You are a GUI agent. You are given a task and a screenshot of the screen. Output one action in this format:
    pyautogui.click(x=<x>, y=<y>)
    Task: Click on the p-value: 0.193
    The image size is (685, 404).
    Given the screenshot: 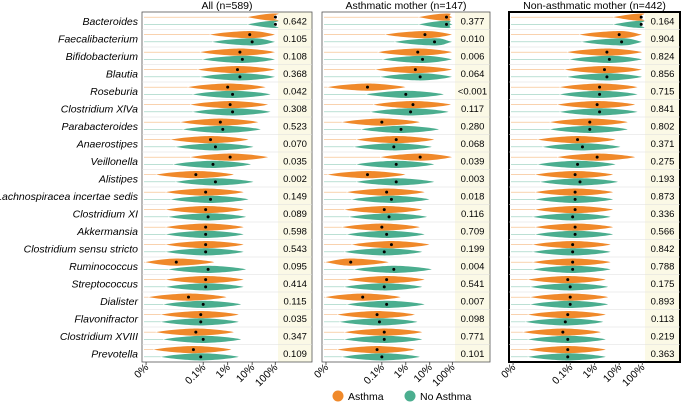 What is the action you would take?
    pyautogui.click(x=663, y=179)
    